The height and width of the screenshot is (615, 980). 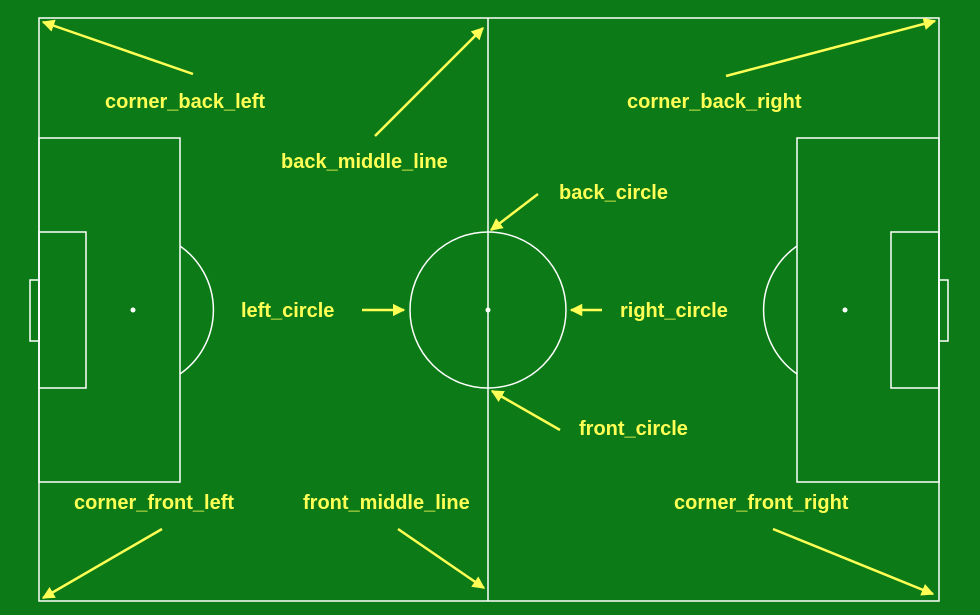 What do you see at coordinates (185, 102) in the screenshot?
I see `label-corner-back-left: corner_back_left` at bounding box center [185, 102].